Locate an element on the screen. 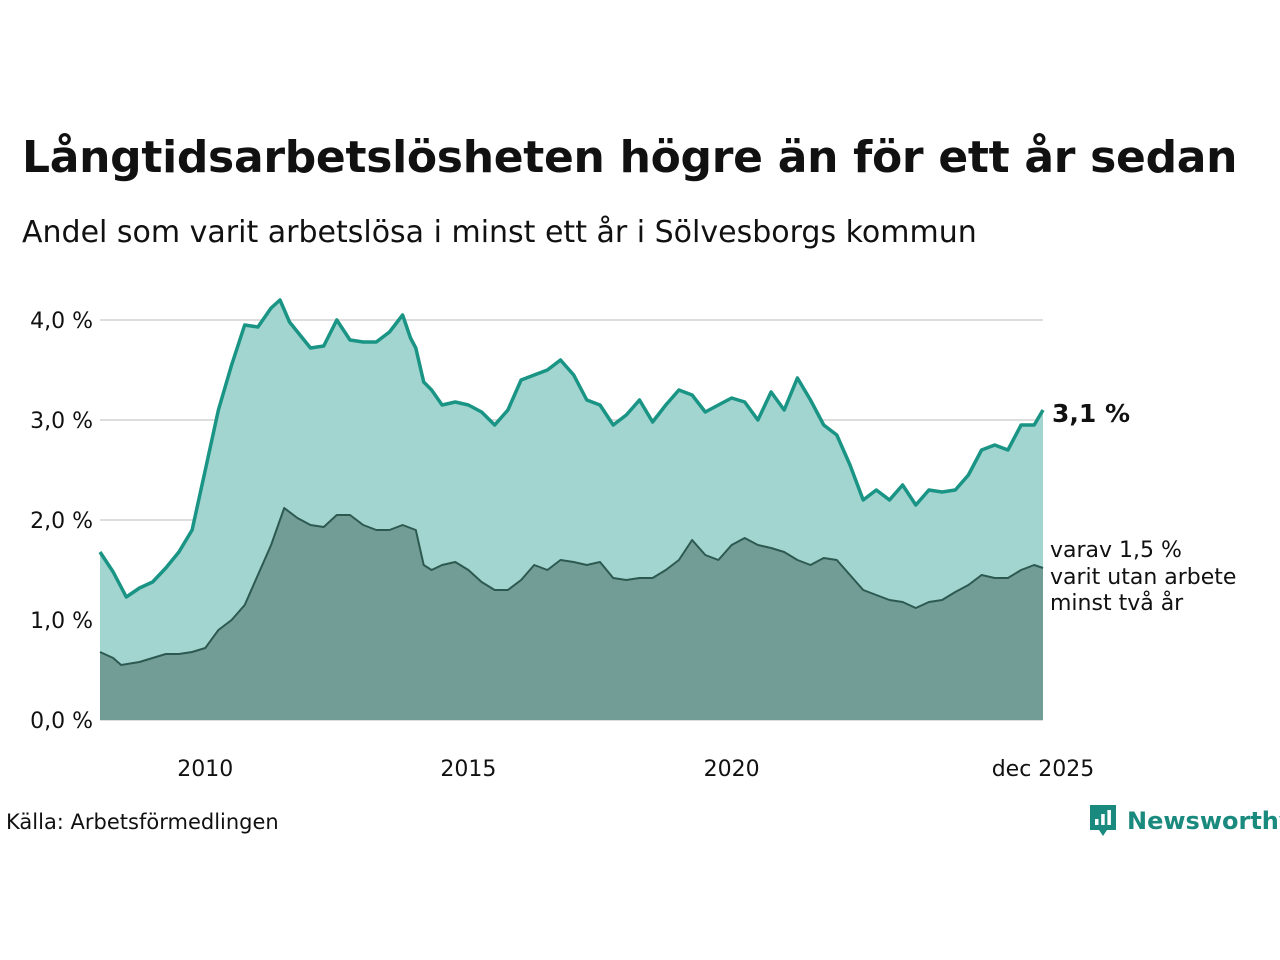 The height and width of the screenshot is (960, 1280). sub-end-label-line1: varav 1,5 % is located at coordinates (1116, 550).